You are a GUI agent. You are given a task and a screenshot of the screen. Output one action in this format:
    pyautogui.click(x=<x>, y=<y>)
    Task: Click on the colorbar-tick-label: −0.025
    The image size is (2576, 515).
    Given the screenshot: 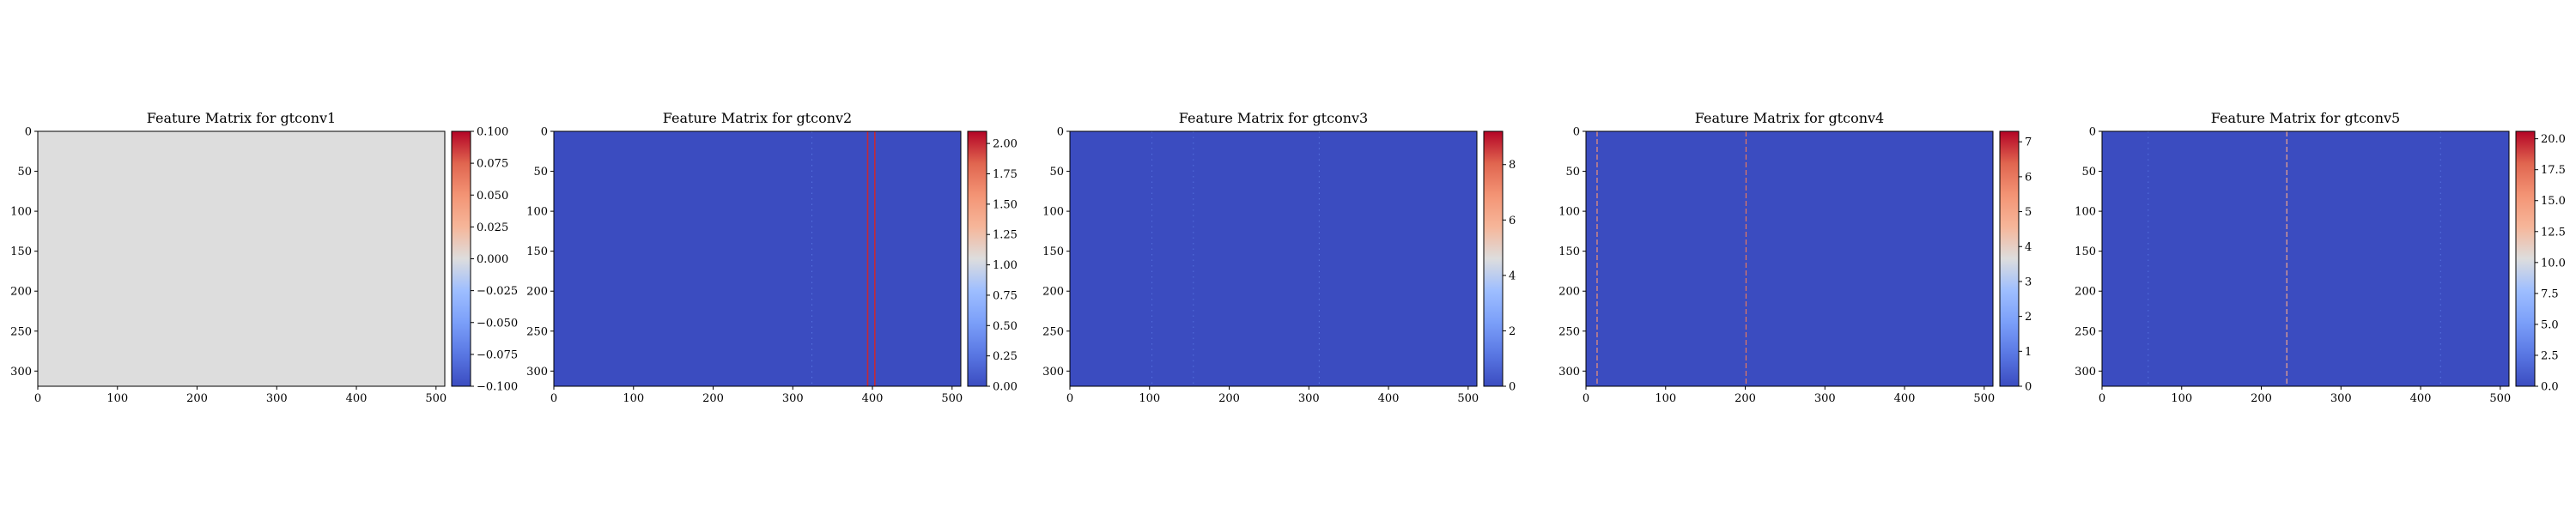 What is the action you would take?
    pyautogui.click(x=497, y=291)
    